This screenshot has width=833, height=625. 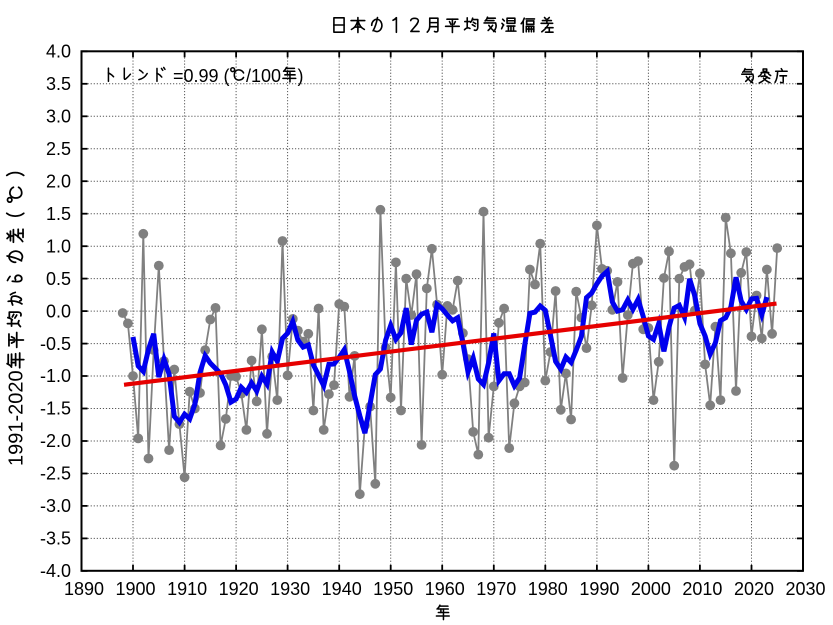 What do you see at coordinates (58, 181) in the screenshot?
I see `svg-text: 2.0` at bounding box center [58, 181].